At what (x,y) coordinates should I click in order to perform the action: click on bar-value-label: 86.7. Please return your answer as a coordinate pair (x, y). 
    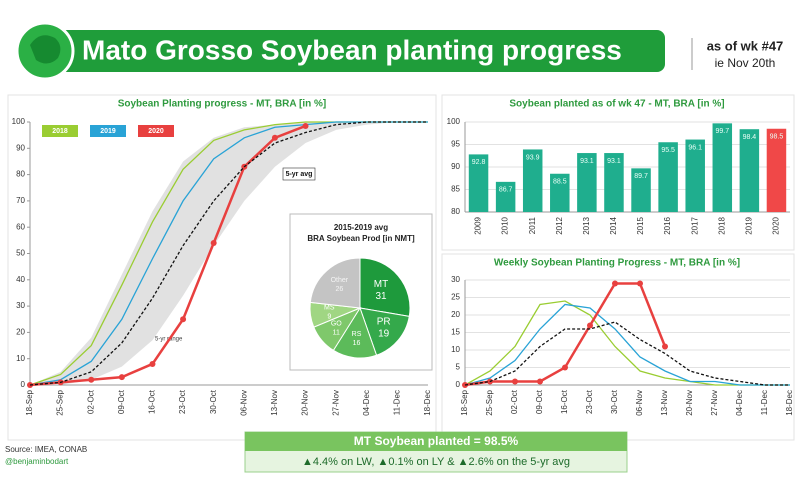
    Looking at the image, I should click on (506, 190).